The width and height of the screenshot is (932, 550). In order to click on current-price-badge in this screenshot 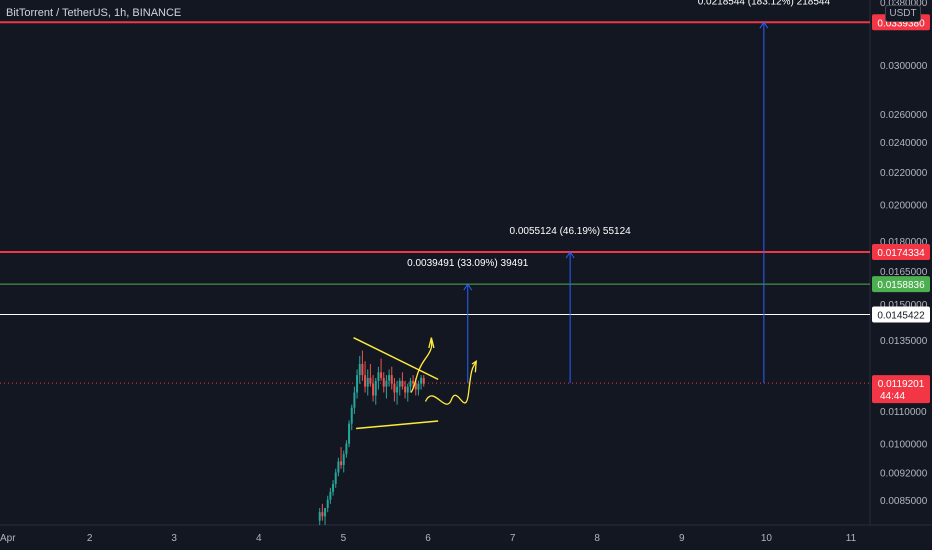, I will do `click(901, 389)`.